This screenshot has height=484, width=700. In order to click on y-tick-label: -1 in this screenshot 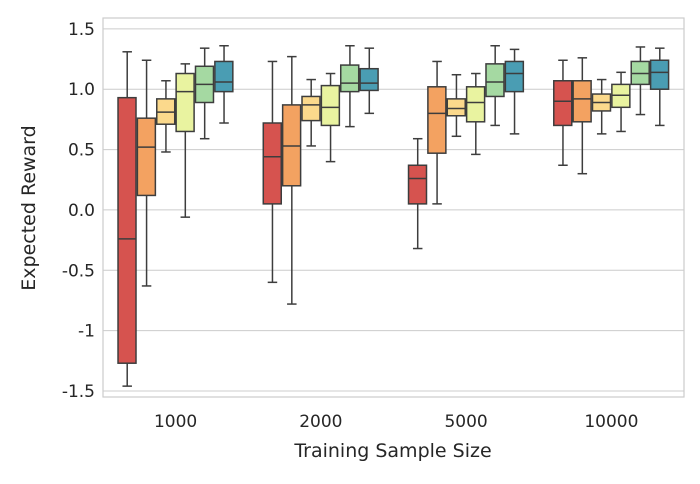, I will do `click(86, 332)`.